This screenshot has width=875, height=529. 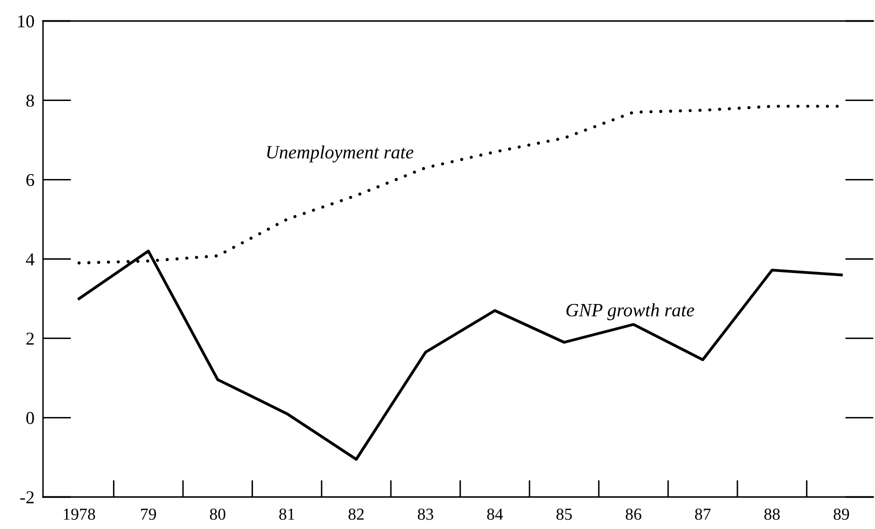 I want to click on x-tick-label: 86, so click(x=634, y=514).